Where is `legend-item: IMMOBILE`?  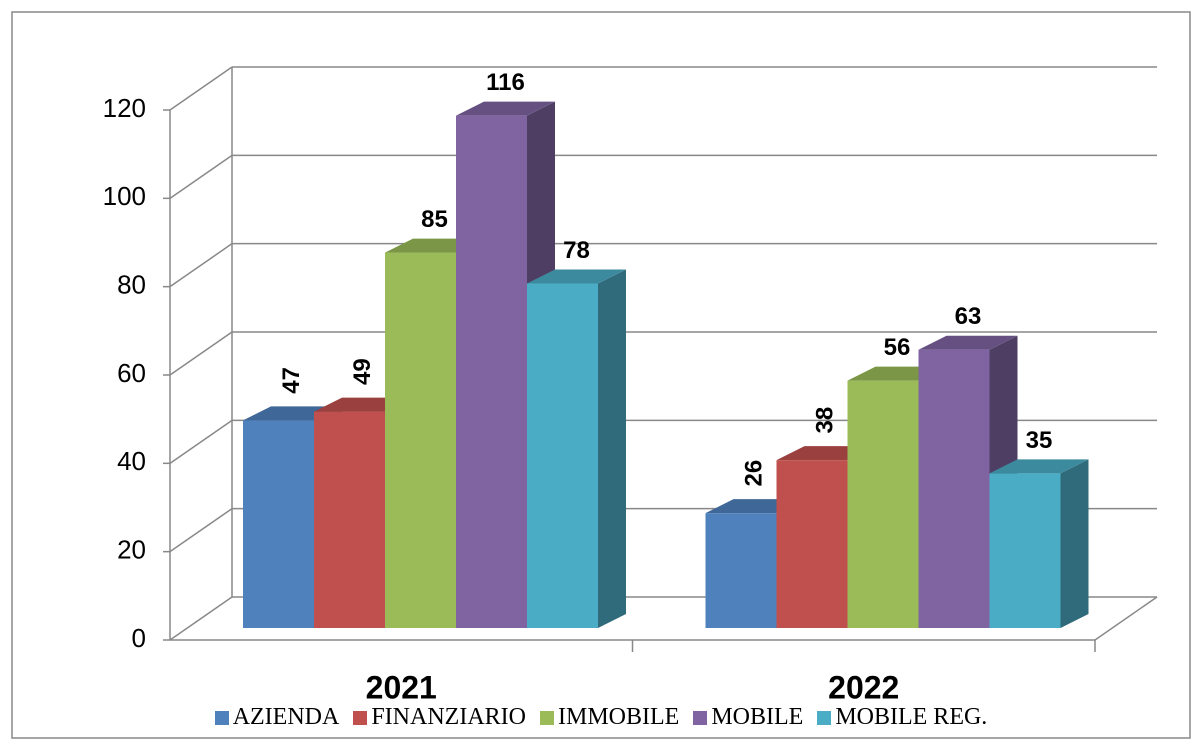 legend-item: IMMOBILE is located at coordinates (609, 717).